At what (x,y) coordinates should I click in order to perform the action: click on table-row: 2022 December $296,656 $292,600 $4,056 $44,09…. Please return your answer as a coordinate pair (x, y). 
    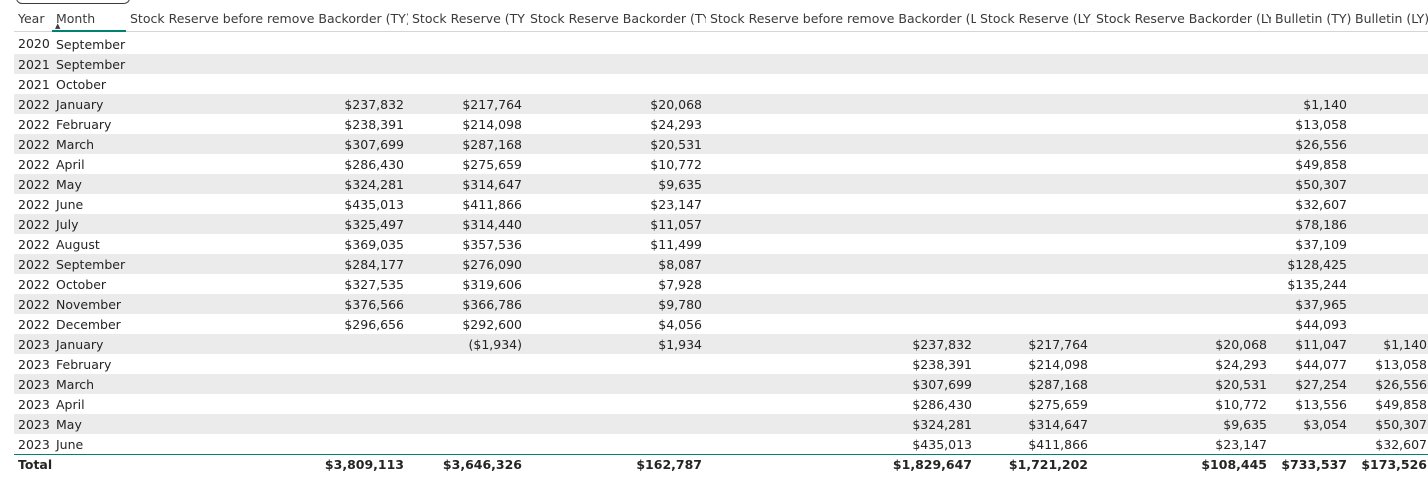
    Looking at the image, I should click on (721, 324).